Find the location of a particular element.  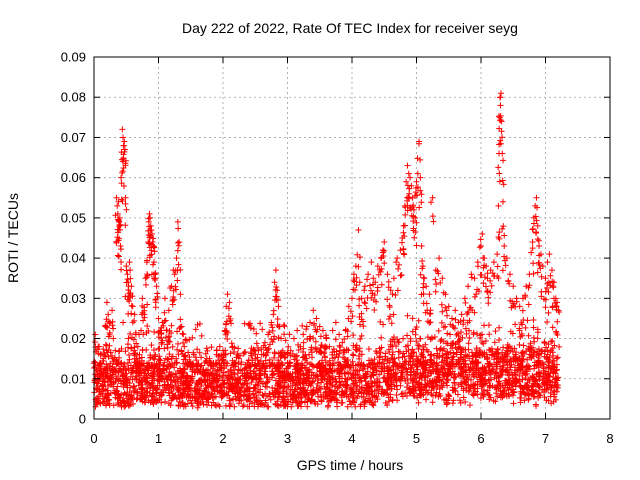

y-tick-label: 0.02 is located at coordinates (73, 338).